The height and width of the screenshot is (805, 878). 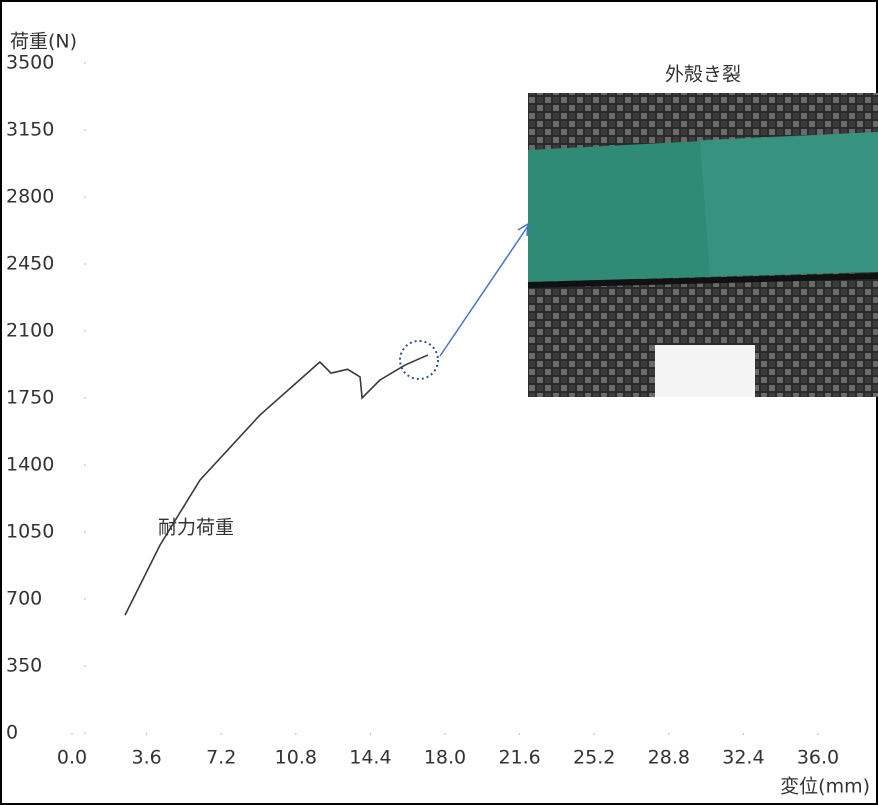 I want to click on y-axis-label: 荷重(N), so click(x=43, y=42).